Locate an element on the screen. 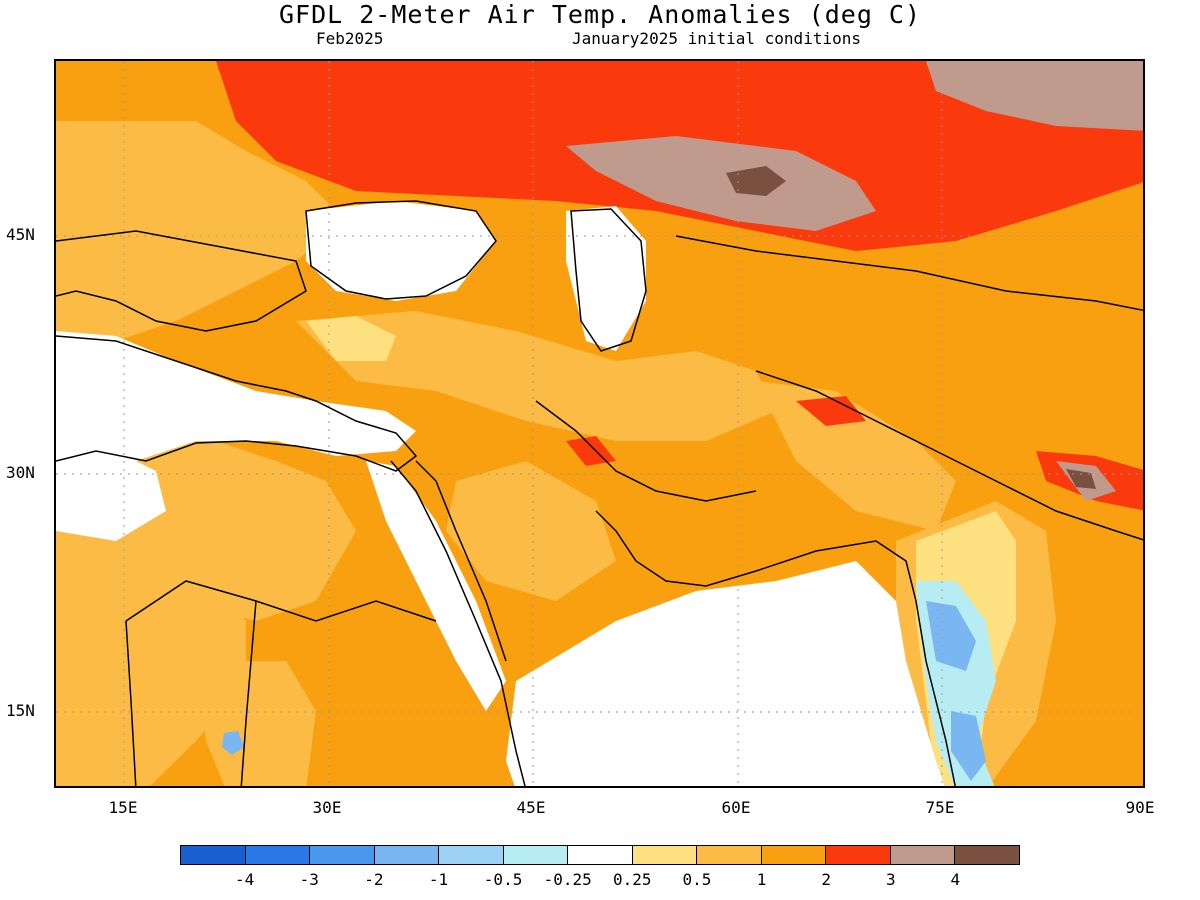 This screenshot has width=1200, height=900. field-mild-turkey-iran is located at coordinates (536, 376).